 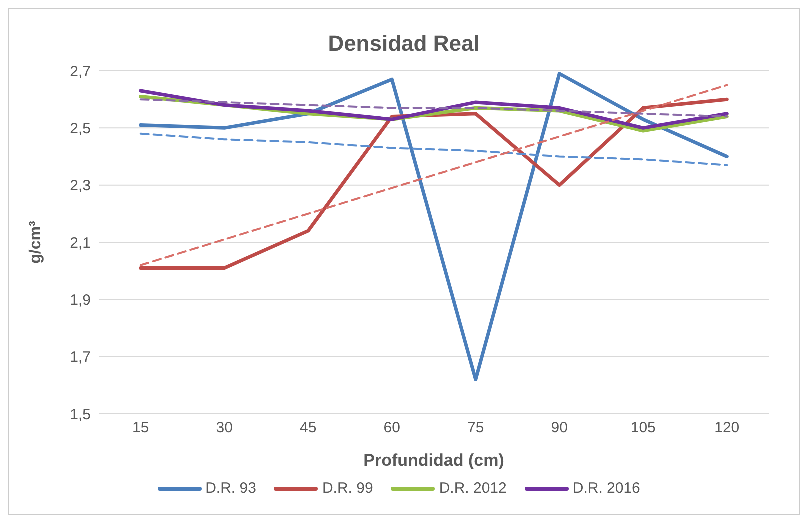 What do you see at coordinates (80, 357) in the screenshot?
I see `y-tick-label: 1,7` at bounding box center [80, 357].